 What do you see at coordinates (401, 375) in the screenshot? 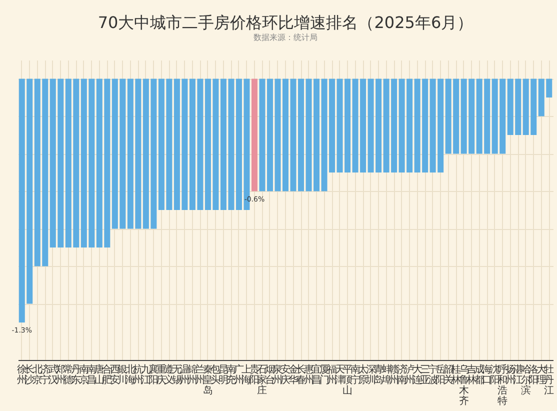
I see `x-tick-label: 济南` at bounding box center [401, 375].